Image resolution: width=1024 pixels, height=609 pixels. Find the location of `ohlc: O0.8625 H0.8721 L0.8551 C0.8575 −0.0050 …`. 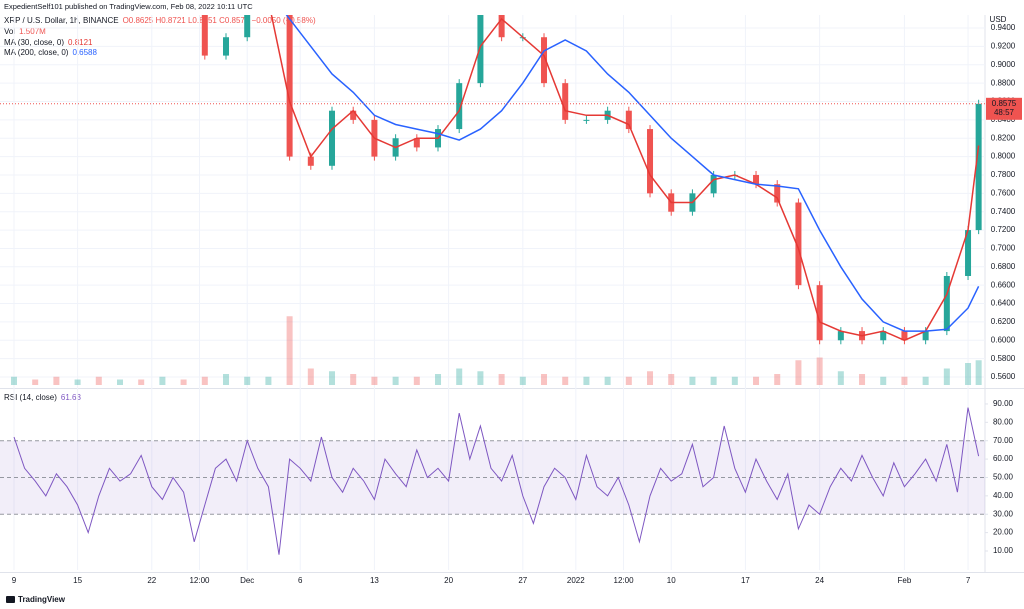

ohlc: O0.8625 H0.8721 L0.8551 C0.8575 −0.0050 … is located at coordinates (219, 20).